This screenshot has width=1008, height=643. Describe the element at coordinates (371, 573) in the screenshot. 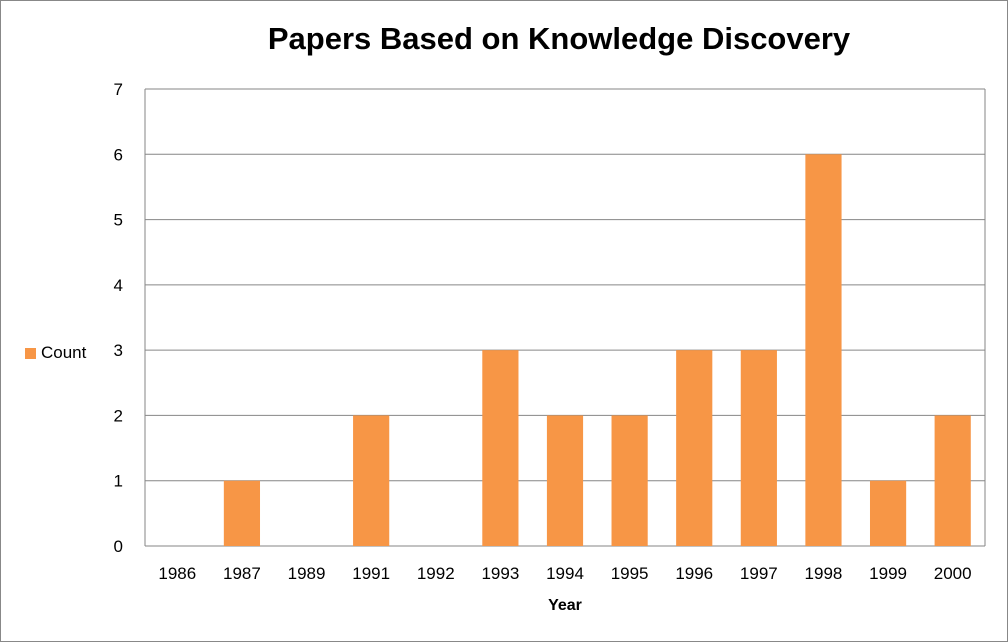

I see `x-tick-label: 1991` at that location.